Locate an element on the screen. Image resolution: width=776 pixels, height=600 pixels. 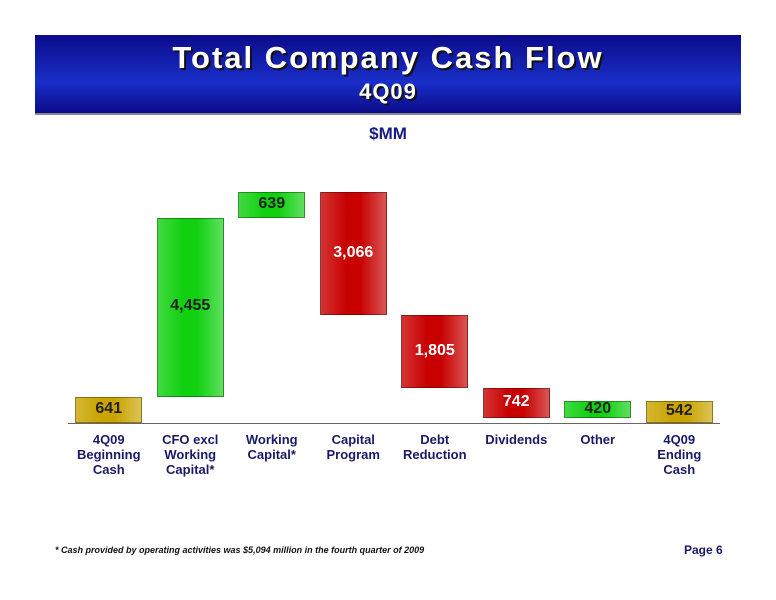
value-label: 639 is located at coordinates (272, 203).